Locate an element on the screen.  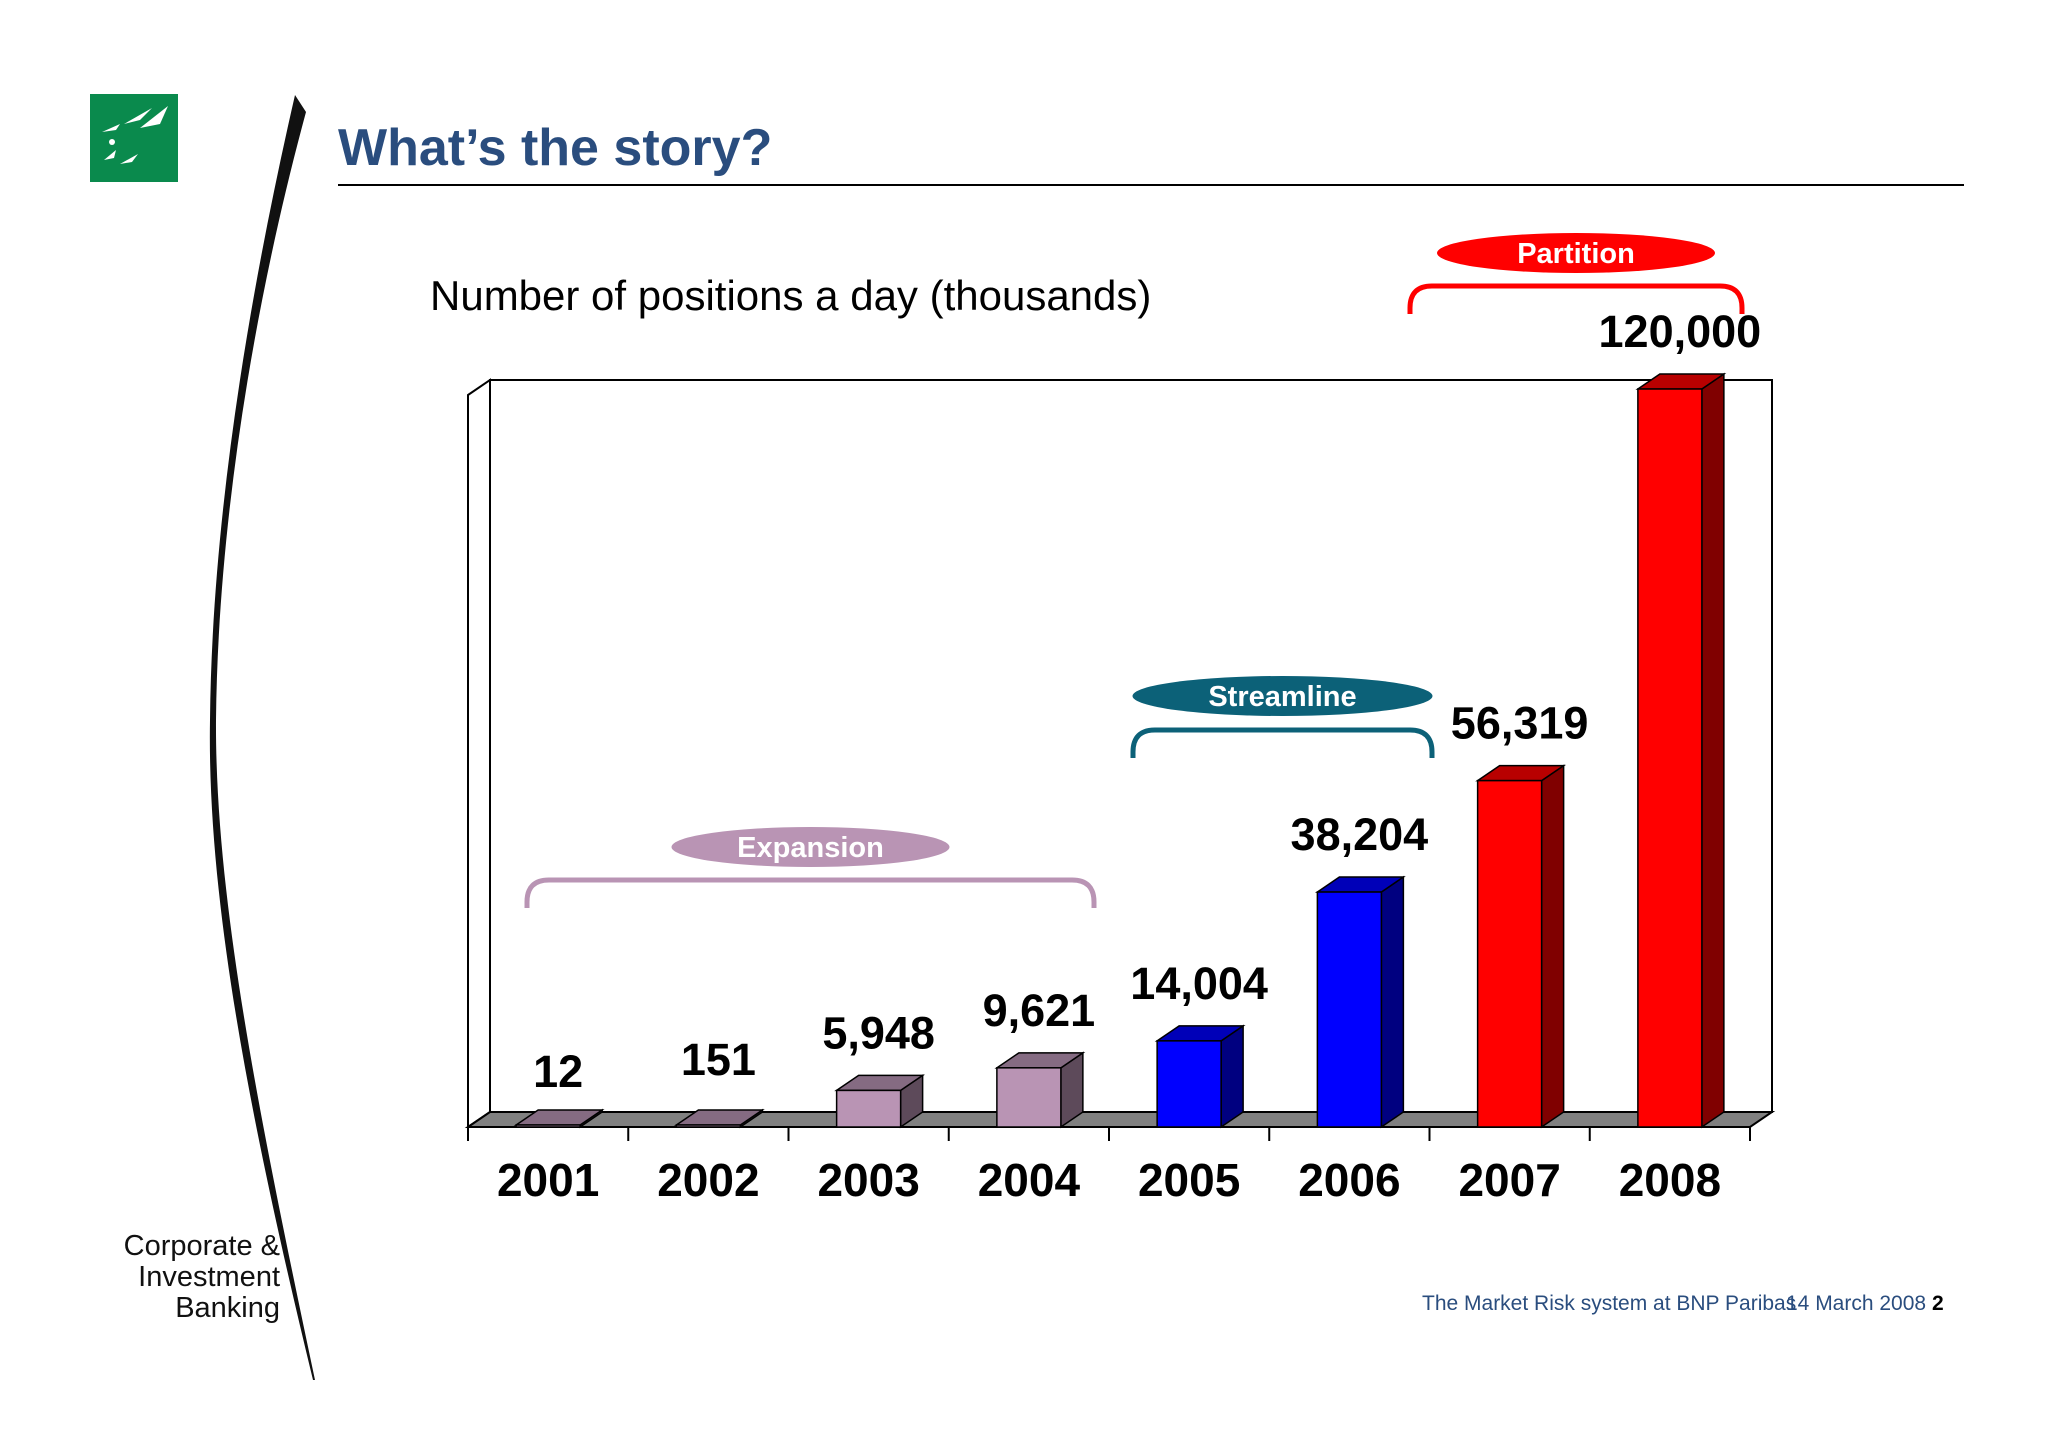
chart-side-wall is located at coordinates (479, 753).